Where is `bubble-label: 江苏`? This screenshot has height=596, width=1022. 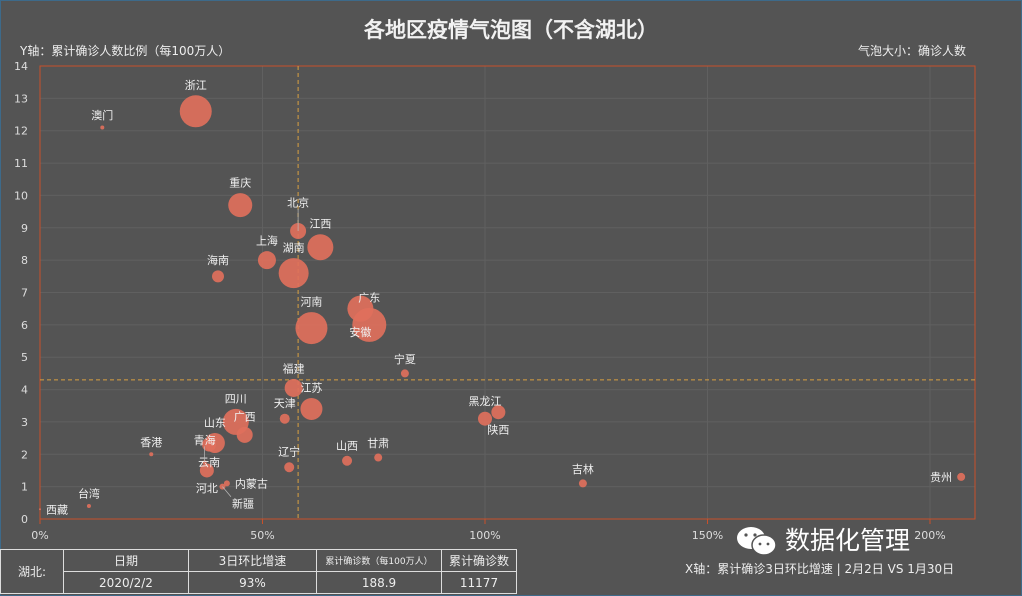 bubble-label: 江苏 is located at coordinates (311, 387).